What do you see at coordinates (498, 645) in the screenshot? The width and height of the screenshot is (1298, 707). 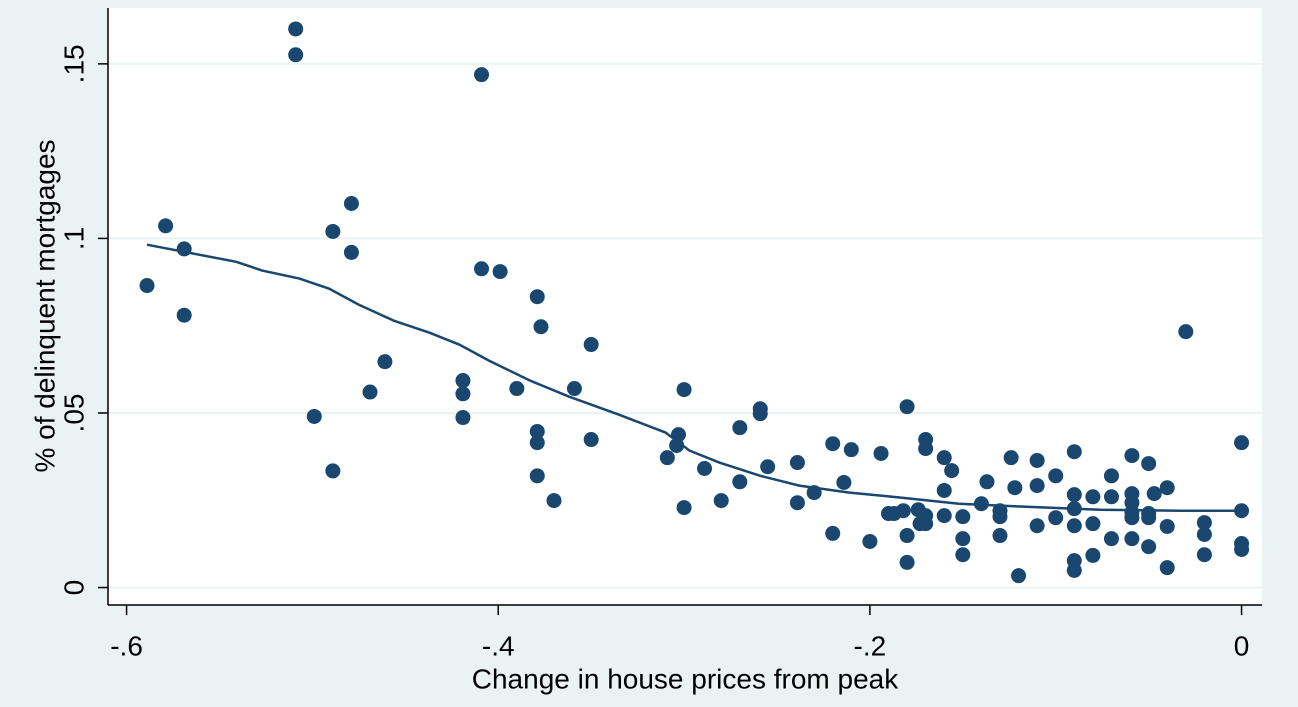 I see `x-tick-label: -.4` at bounding box center [498, 645].